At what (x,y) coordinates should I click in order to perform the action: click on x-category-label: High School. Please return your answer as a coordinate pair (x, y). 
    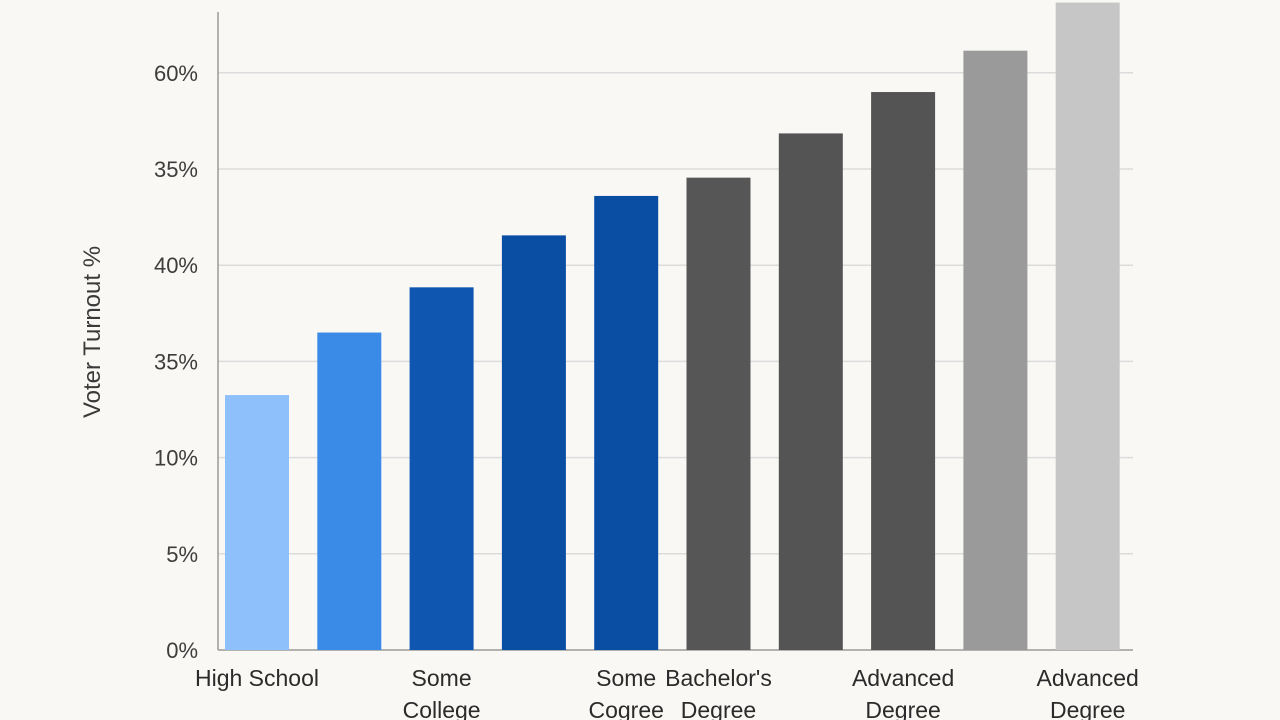
    Looking at the image, I should click on (257, 678).